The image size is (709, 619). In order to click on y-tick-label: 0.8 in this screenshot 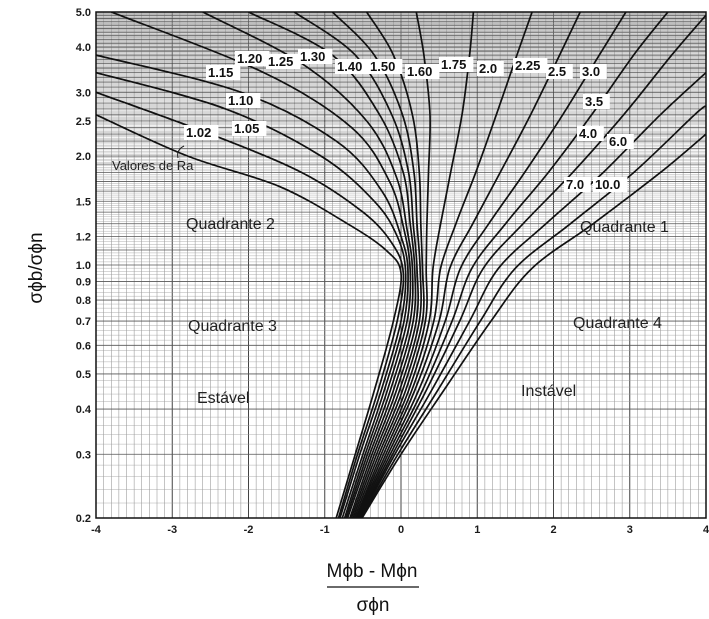, I will do `click(83, 301)`.